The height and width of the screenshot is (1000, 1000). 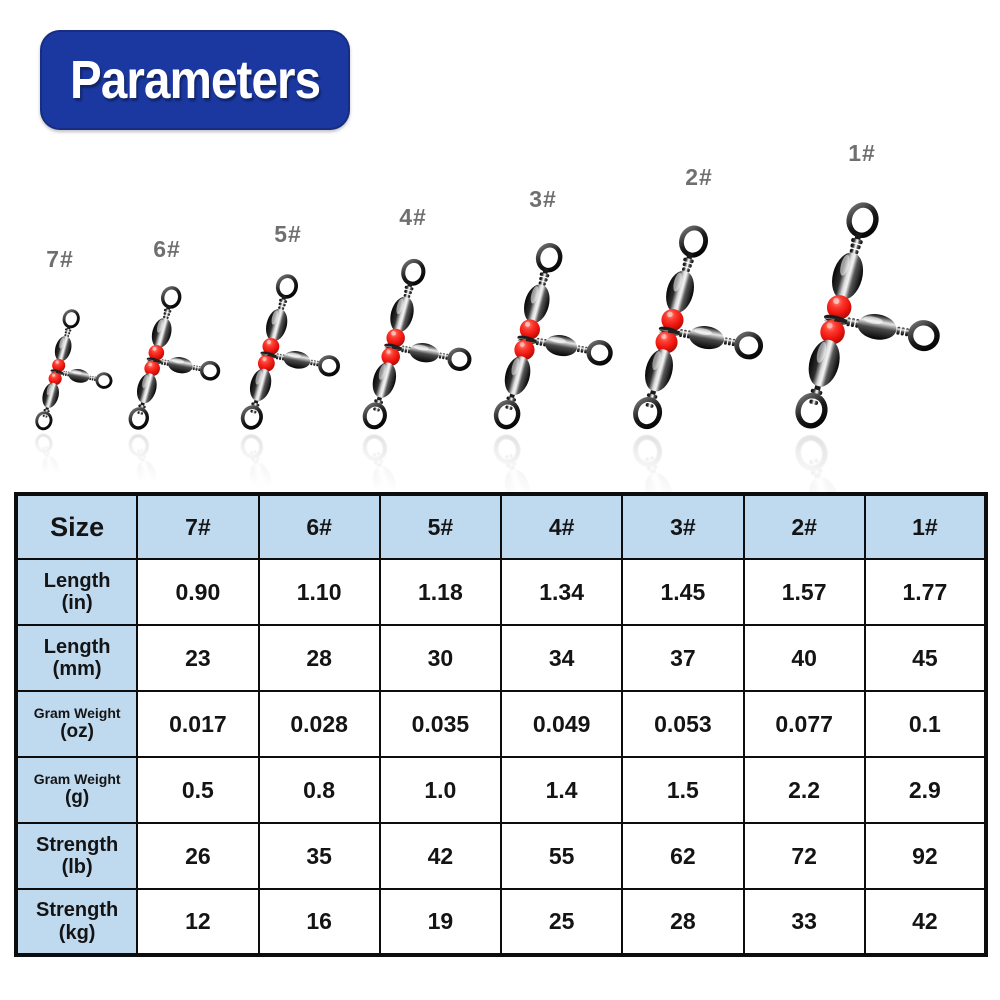 What do you see at coordinates (77, 603) in the screenshot?
I see `row-unit: (in)` at bounding box center [77, 603].